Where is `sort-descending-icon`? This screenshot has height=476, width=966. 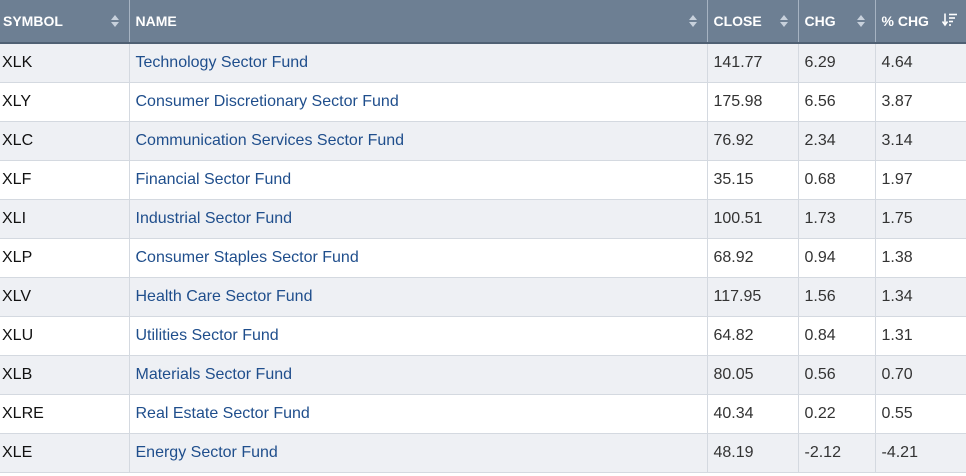
sort-descending-icon is located at coordinates (949, 21).